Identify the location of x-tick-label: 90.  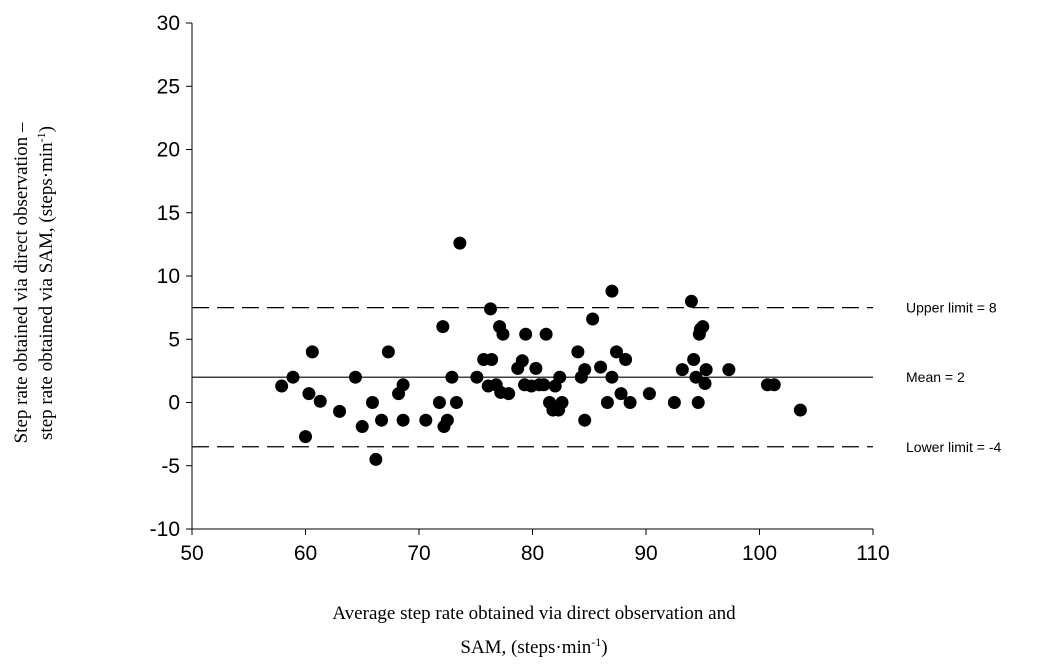
(645, 553).